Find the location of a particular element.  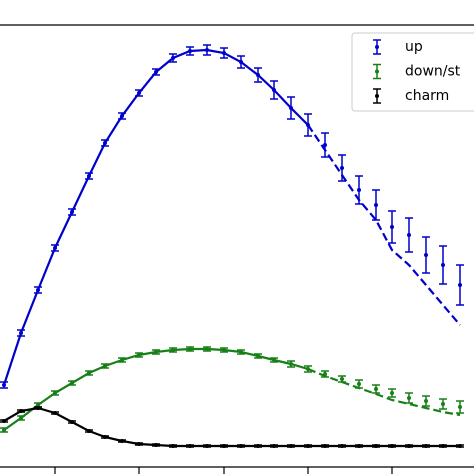

legend-label: down/st is located at coordinates (433, 72).